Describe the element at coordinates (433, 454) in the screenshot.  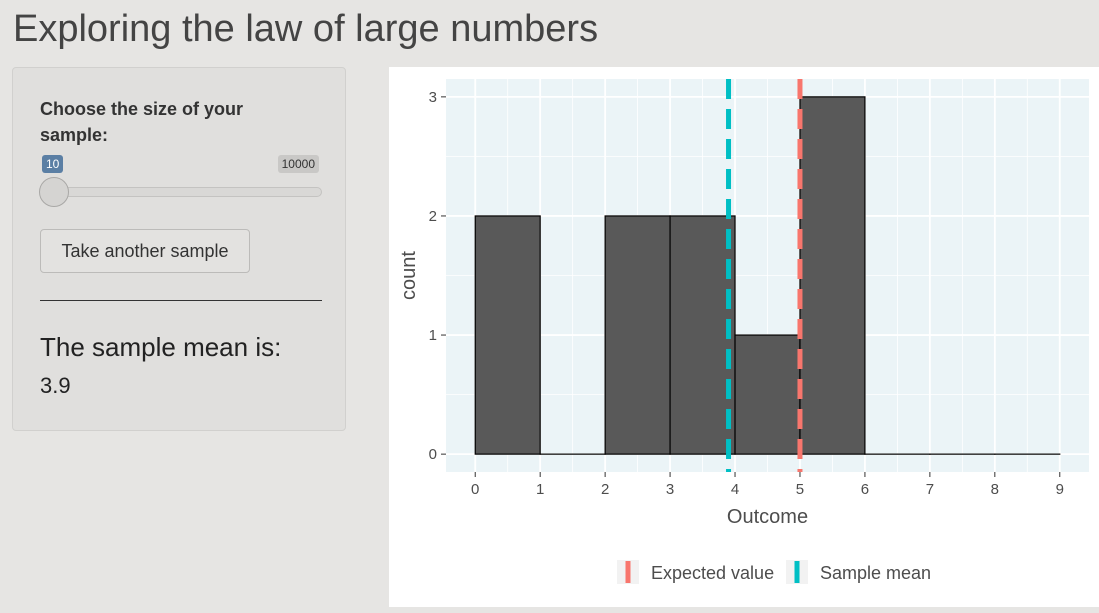
I see `y-tick-label: 0` at that location.